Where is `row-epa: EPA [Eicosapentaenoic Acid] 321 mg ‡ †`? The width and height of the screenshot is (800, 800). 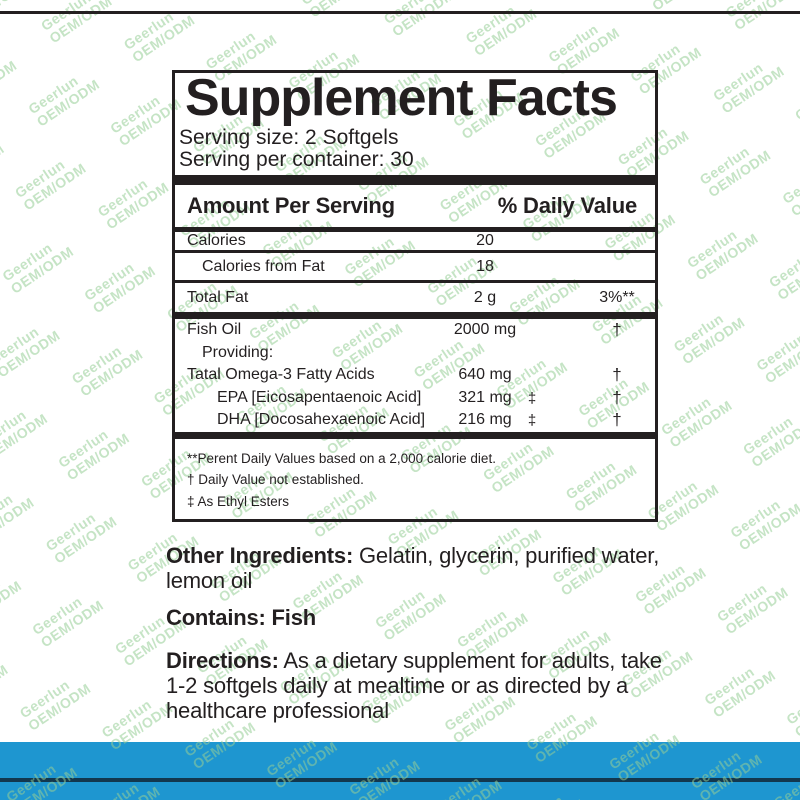 row-epa: EPA [Eicosapentaenoic Acid] 321 mg ‡ † is located at coordinates (415, 398).